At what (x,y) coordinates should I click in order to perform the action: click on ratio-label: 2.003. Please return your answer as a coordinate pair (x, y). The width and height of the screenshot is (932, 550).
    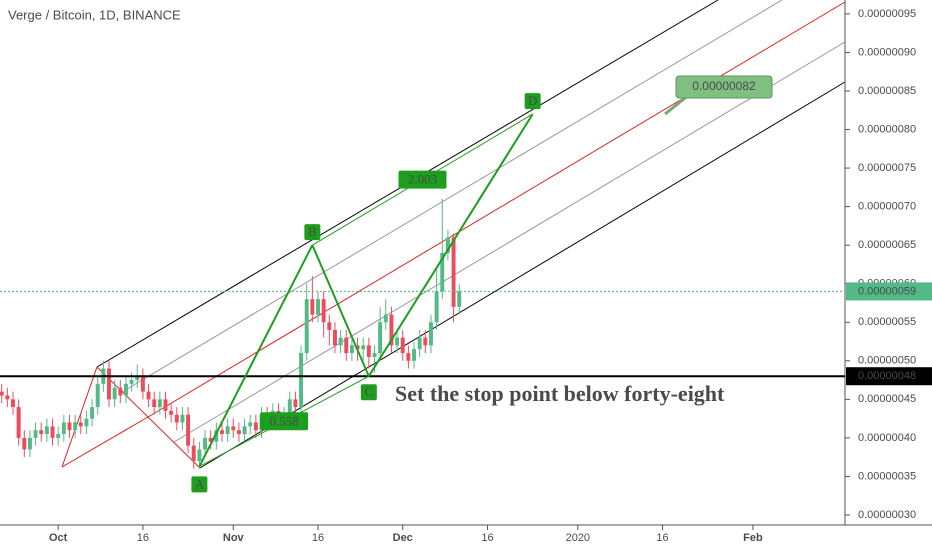
    Looking at the image, I should click on (422, 179).